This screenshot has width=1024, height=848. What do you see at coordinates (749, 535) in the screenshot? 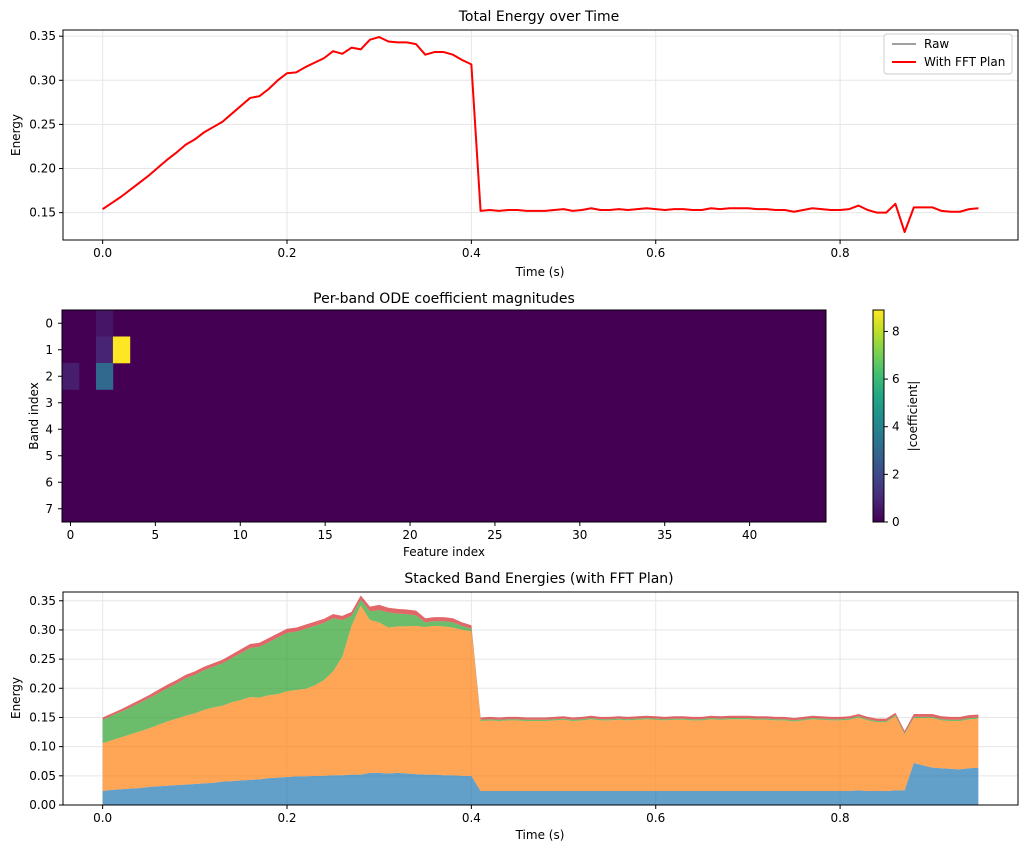
I see `x-tick-label: 40` at bounding box center [749, 535].